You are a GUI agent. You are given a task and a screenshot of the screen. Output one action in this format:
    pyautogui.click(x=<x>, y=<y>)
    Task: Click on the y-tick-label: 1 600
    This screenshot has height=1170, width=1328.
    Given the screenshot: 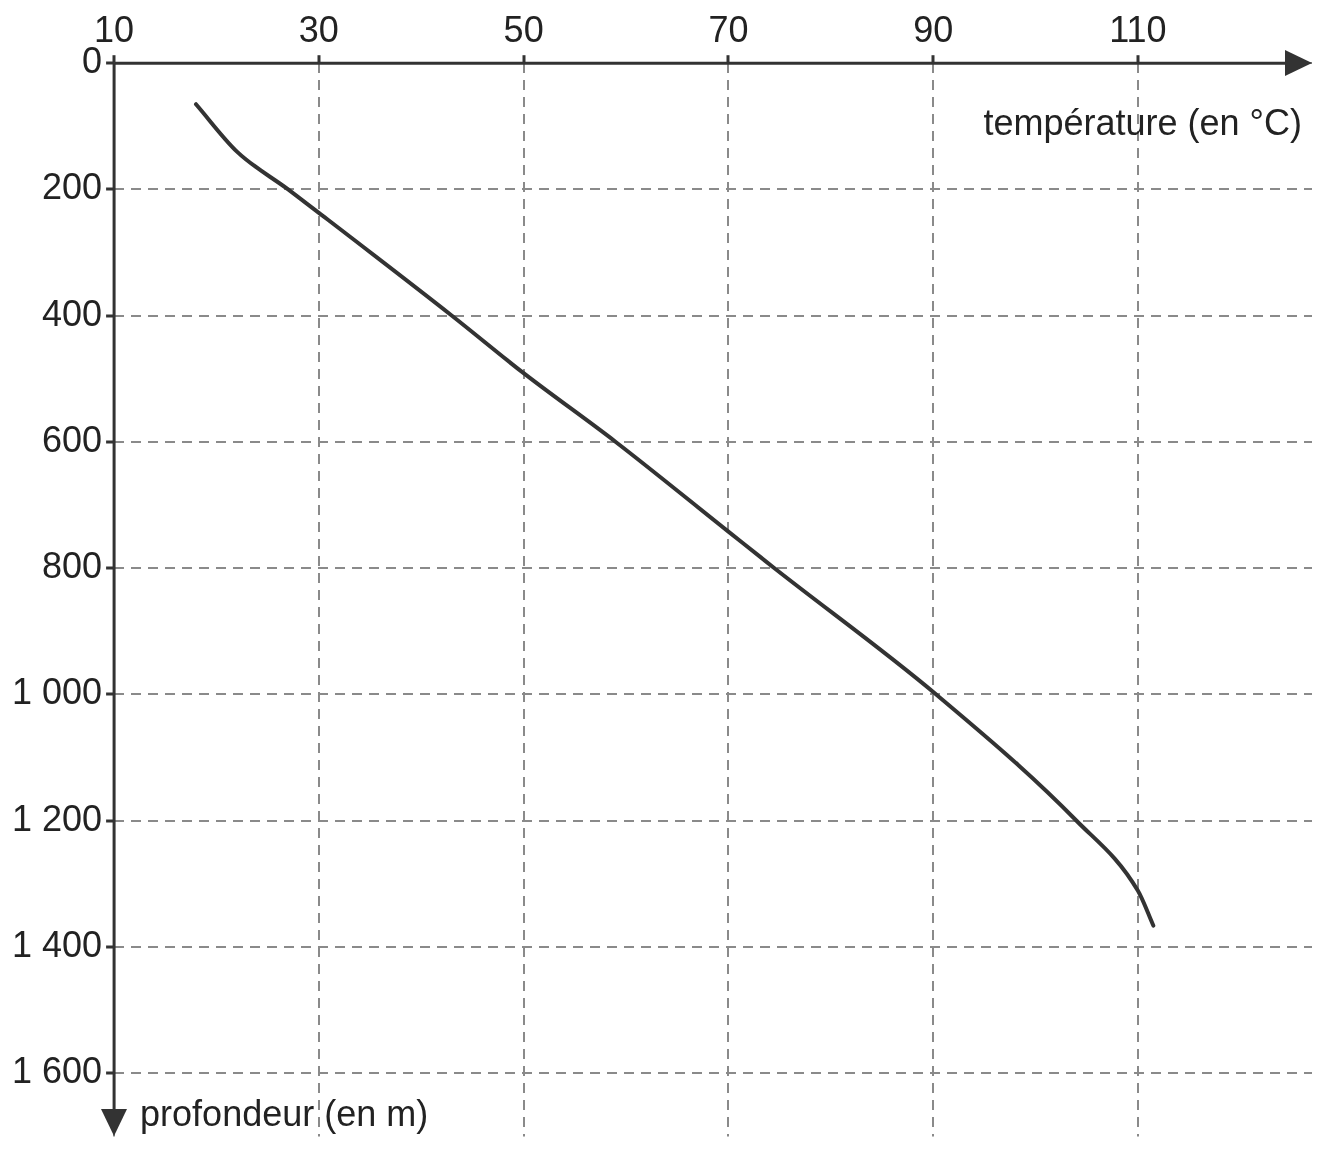 What is the action you would take?
    pyautogui.click(x=57, y=1071)
    